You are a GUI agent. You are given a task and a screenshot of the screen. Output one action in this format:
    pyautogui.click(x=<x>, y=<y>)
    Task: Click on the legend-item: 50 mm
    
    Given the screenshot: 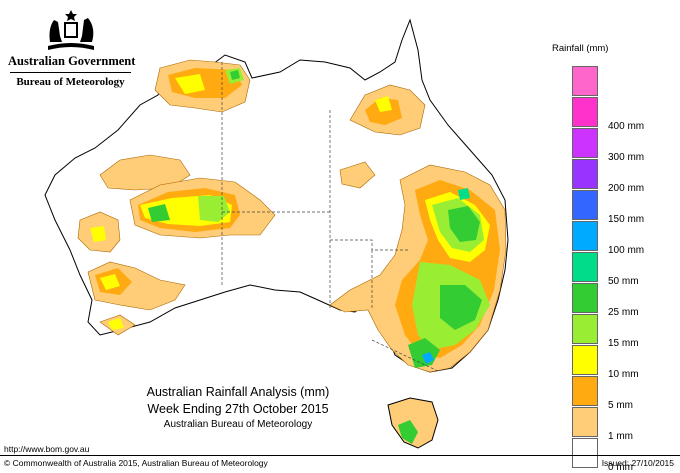 What is the action you would take?
    pyautogui.click(x=626, y=269)
    